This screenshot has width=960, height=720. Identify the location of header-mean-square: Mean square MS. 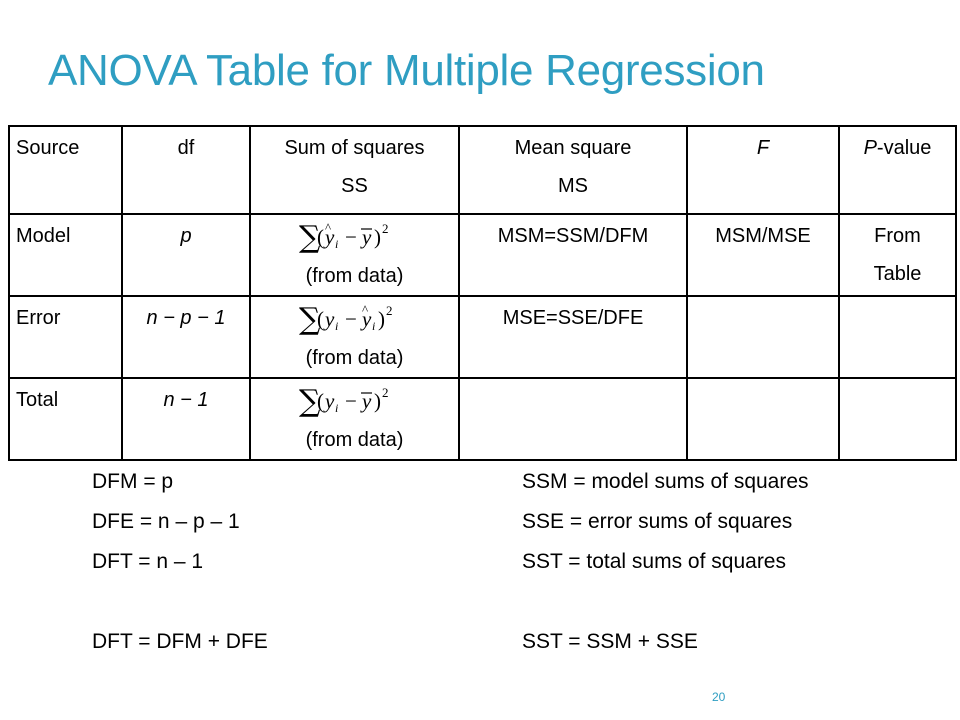
(573, 170).